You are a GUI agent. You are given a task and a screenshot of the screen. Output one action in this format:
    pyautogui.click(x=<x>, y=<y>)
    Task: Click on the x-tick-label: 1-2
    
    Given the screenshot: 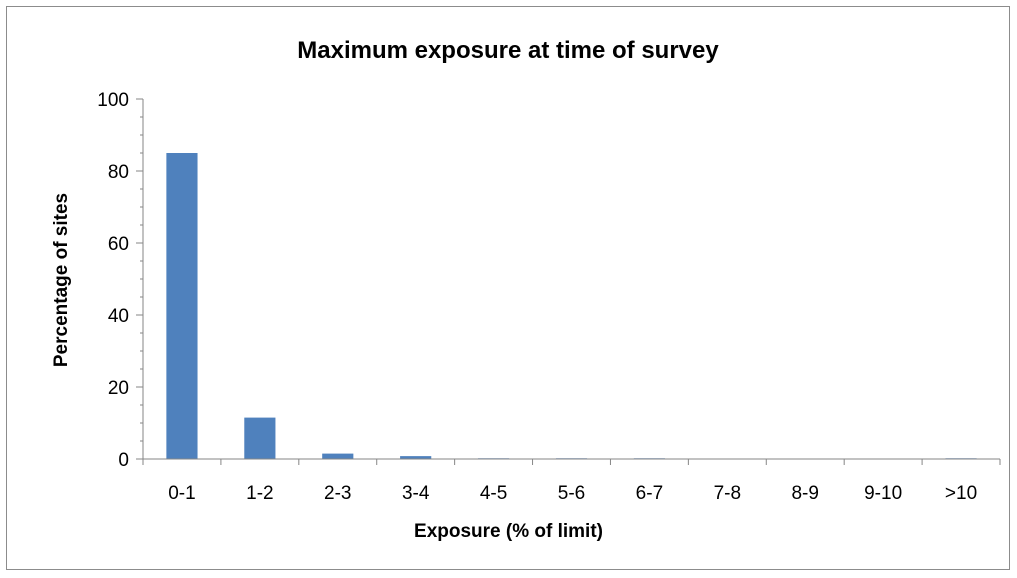 What is the action you would take?
    pyautogui.click(x=259, y=493)
    